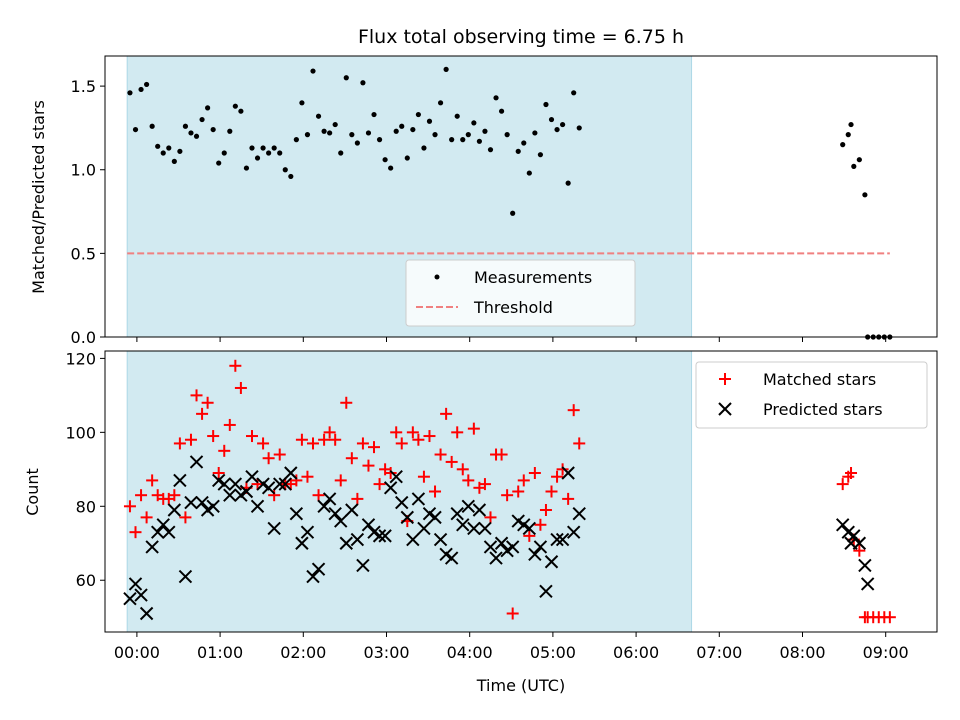  I want to click on bottom-y-tick-label: 80, so click(86, 506).